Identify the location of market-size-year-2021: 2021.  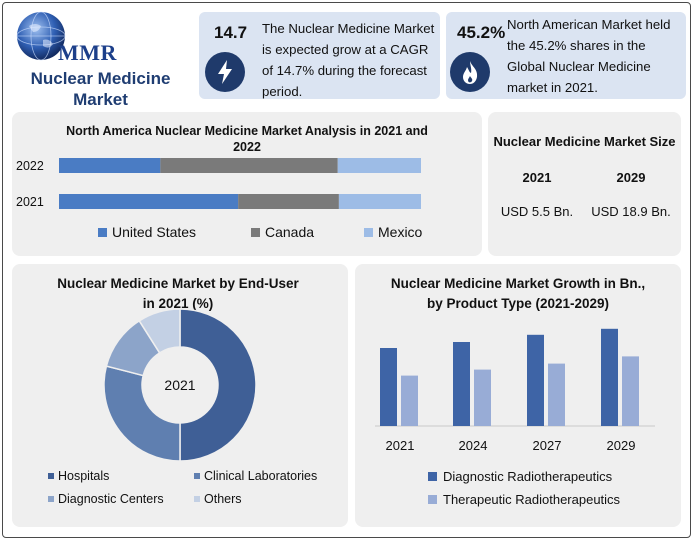
(537, 177).